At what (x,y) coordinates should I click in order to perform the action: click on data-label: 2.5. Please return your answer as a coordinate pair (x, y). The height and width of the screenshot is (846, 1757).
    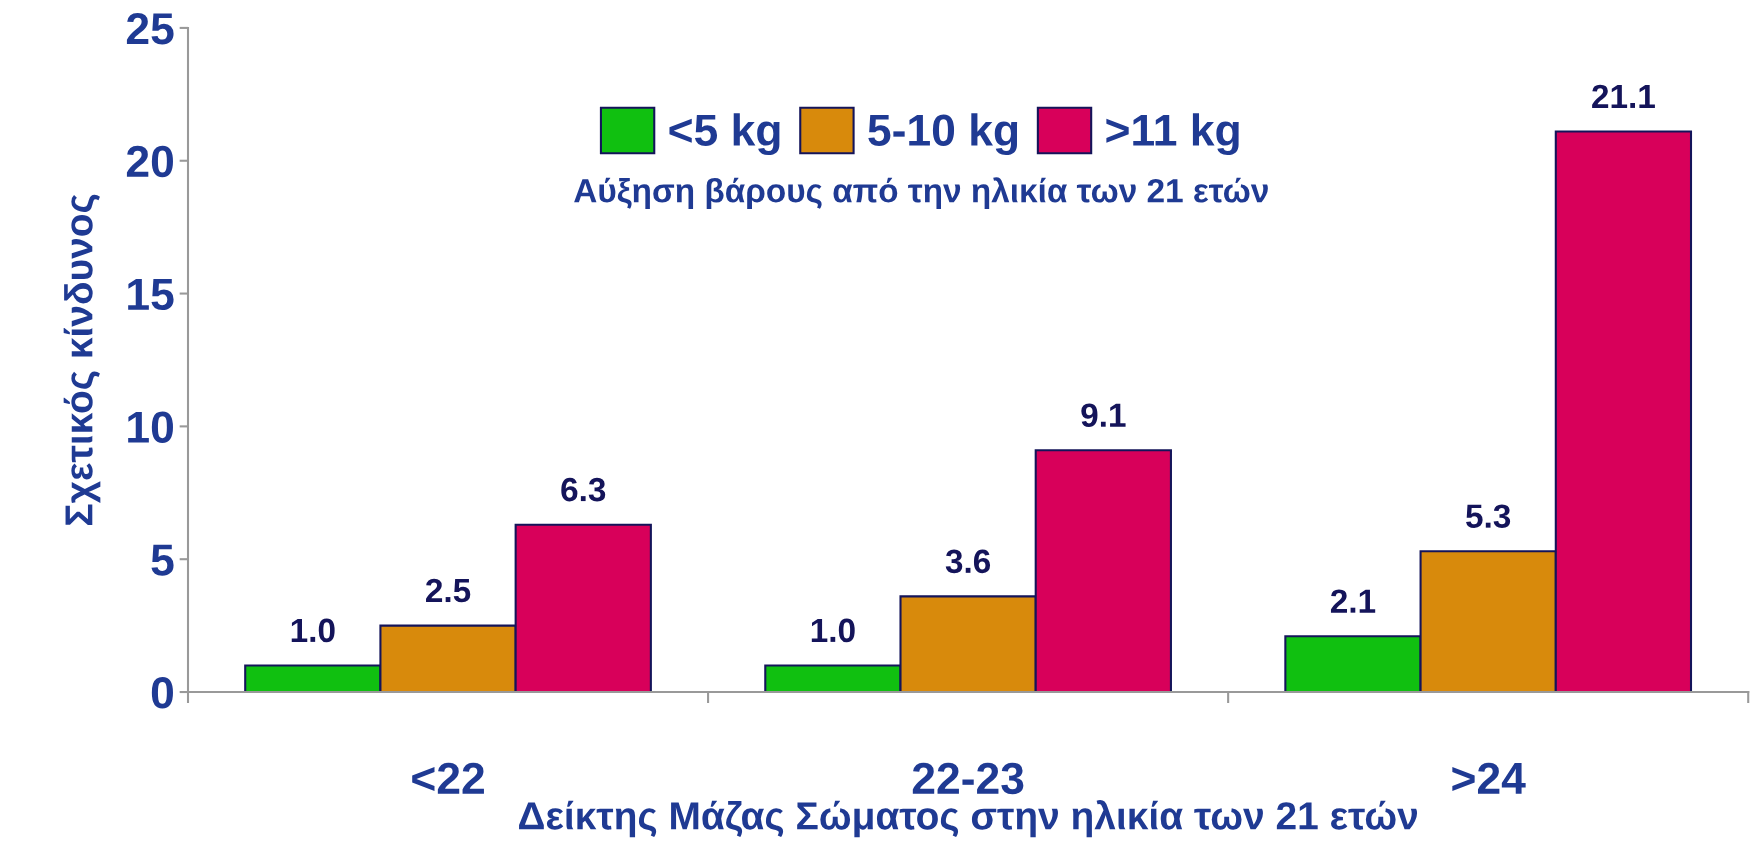
    Looking at the image, I should click on (448, 590).